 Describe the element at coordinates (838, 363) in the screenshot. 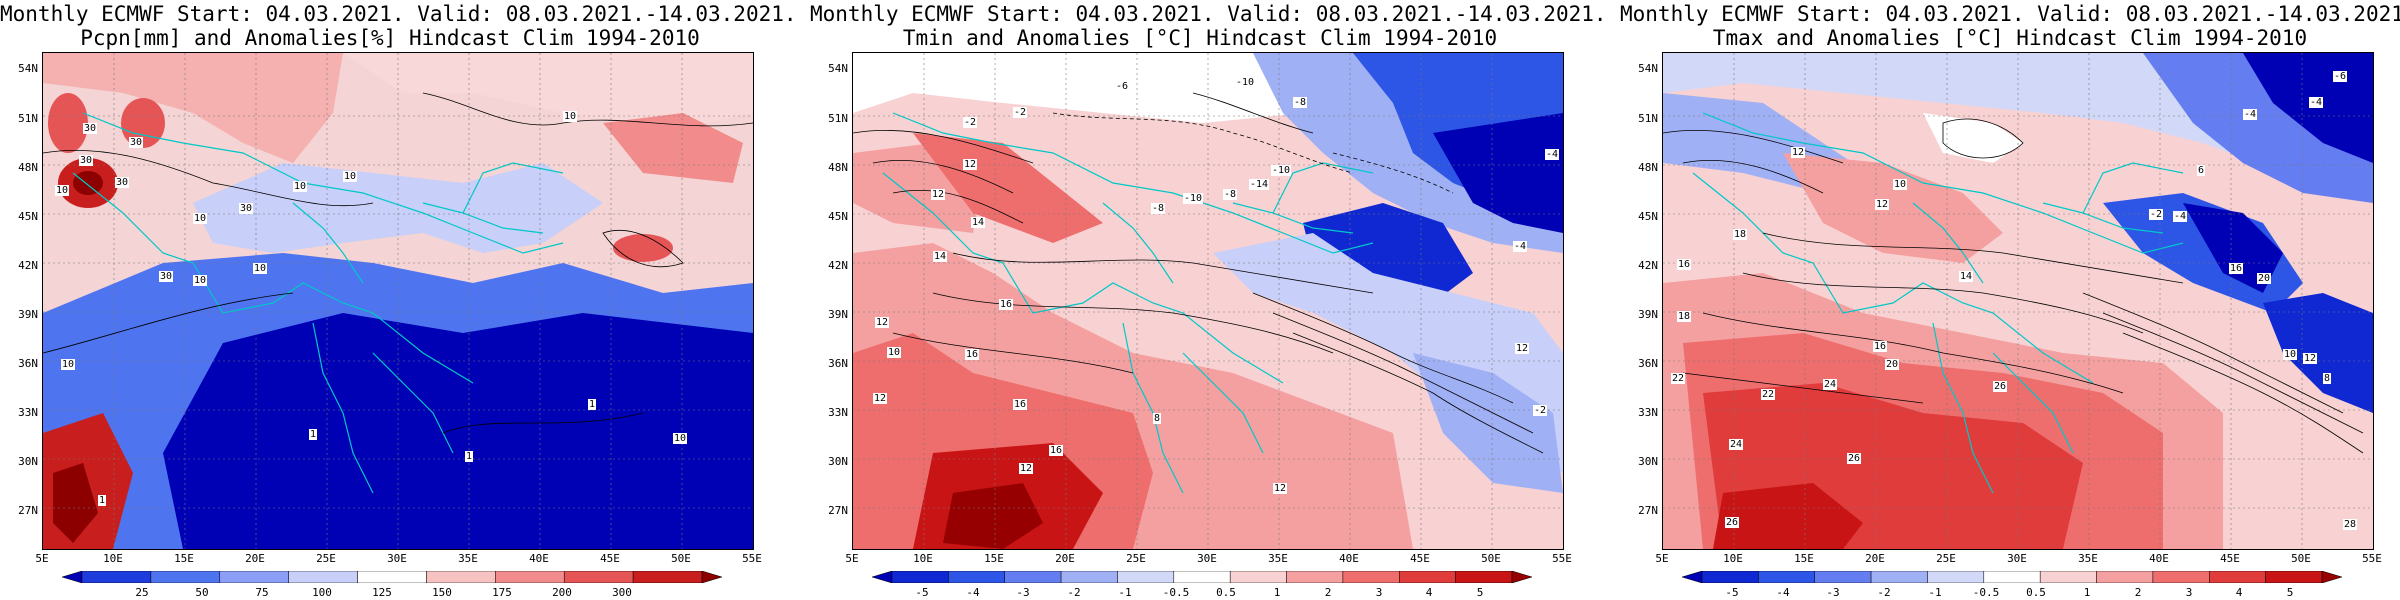

I see `lat-label: 36N` at that location.